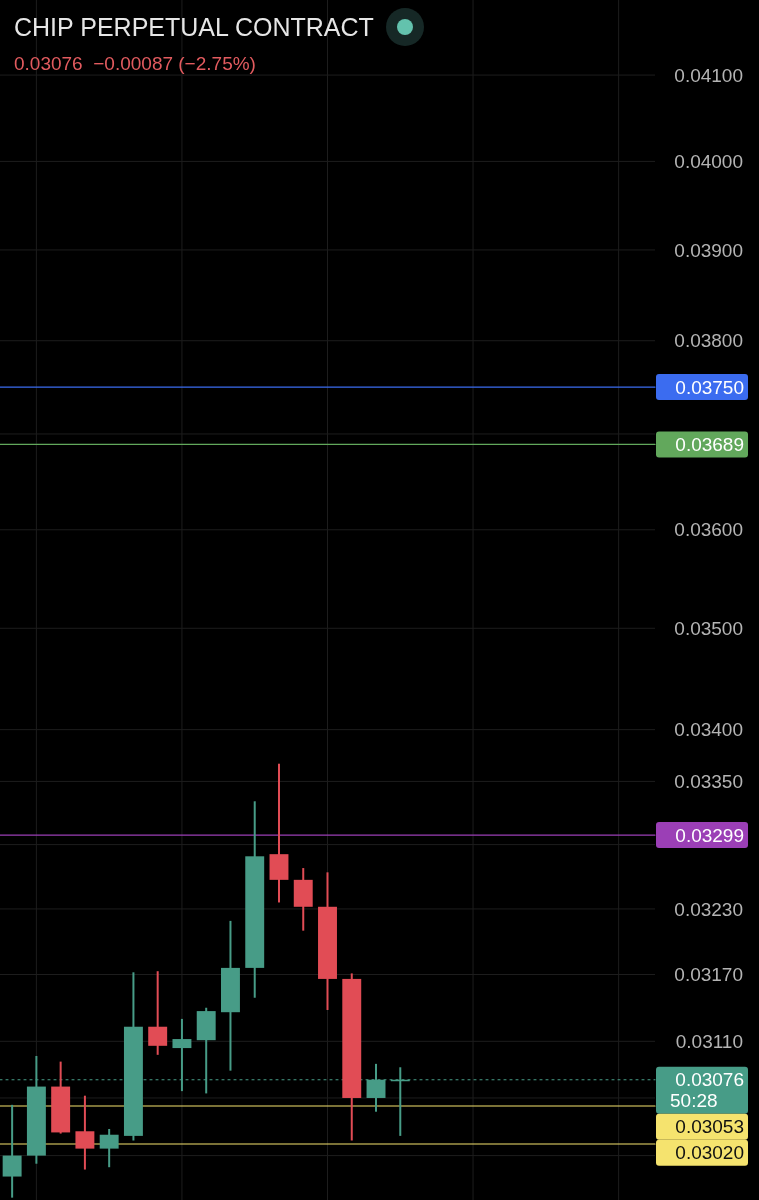 This screenshot has width=759, height=1200. What do you see at coordinates (709, 445) in the screenshot?
I see `ref-line-label: 0.03689` at bounding box center [709, 445].